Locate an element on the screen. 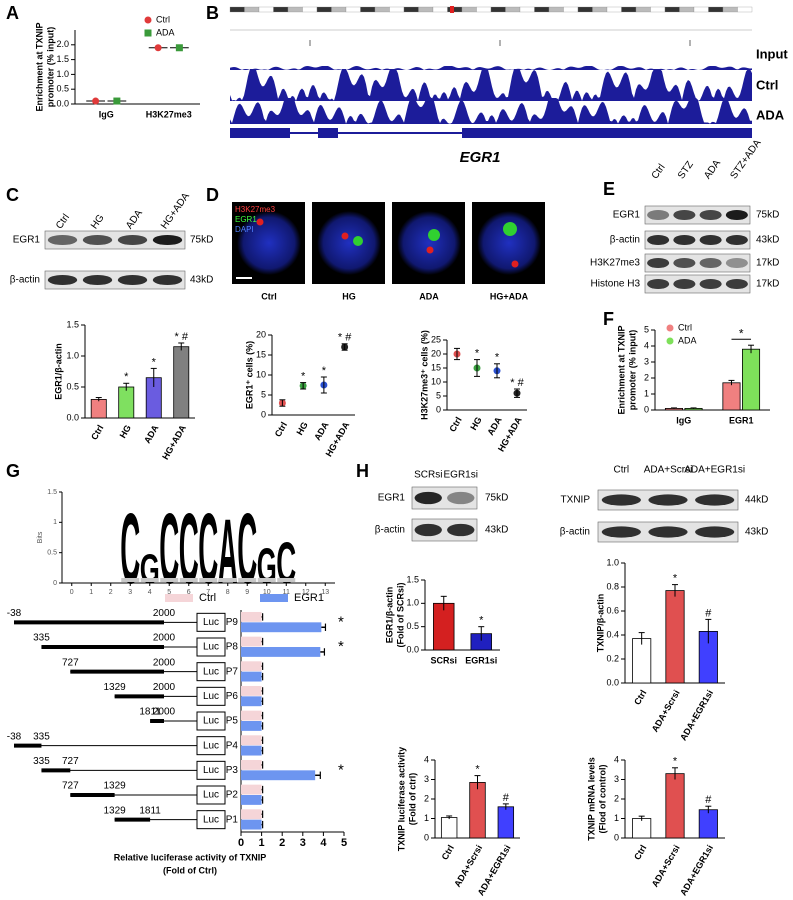  x-tick-label: HG is located at coordinates (475, 423).